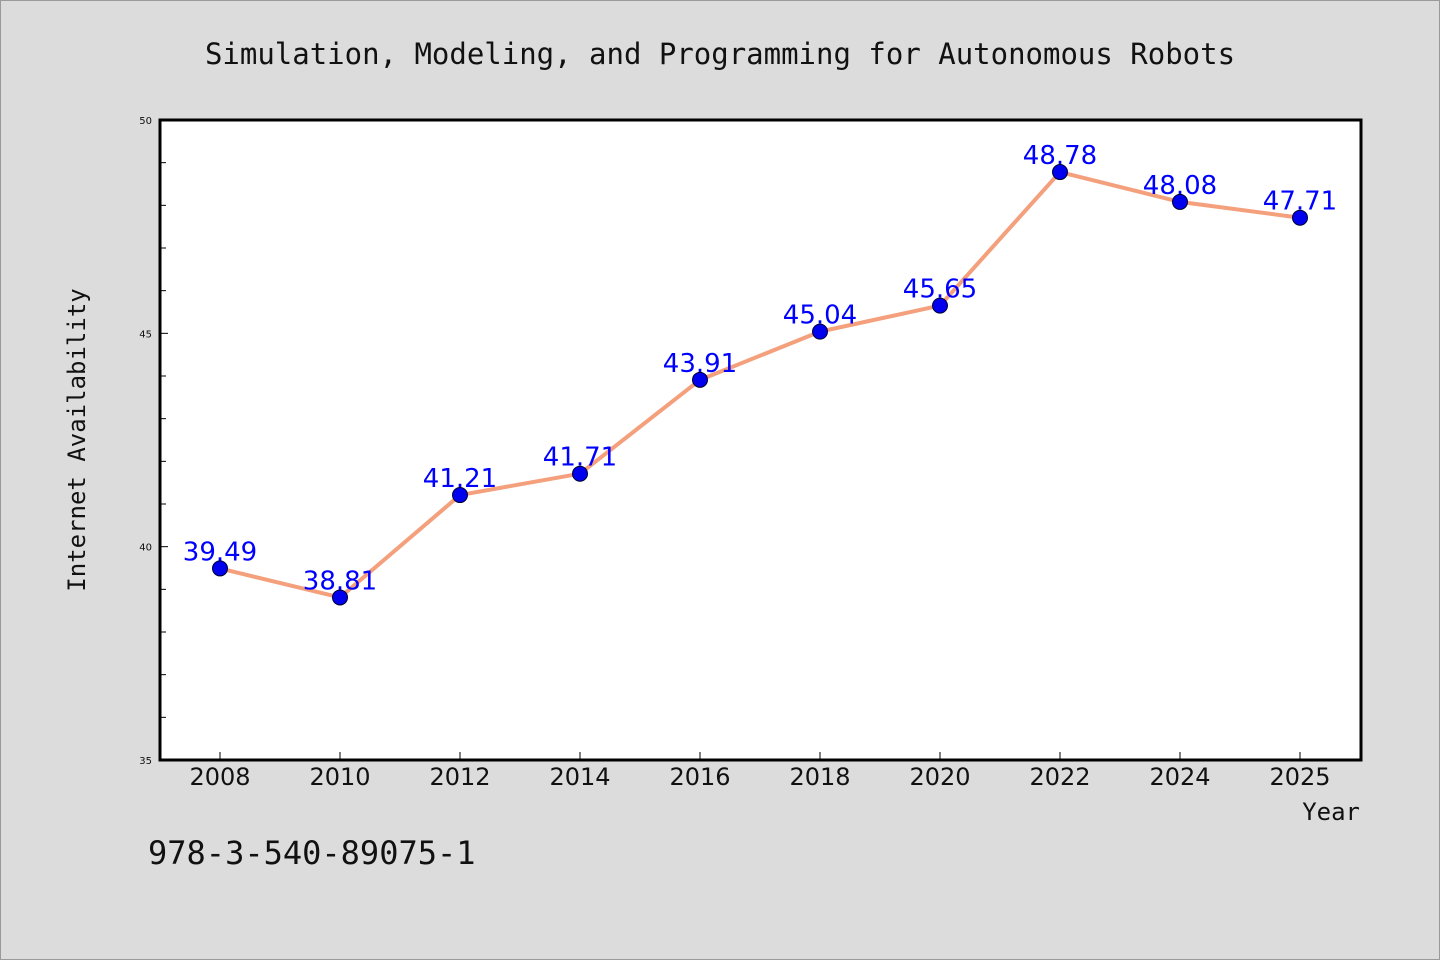 The width and height of the screenshot is (1440, 960). What do you see at coordinates (1059, 777) in the screenshot?
I see `x-tick-label: 2022` at bounding box center [1059, 777].